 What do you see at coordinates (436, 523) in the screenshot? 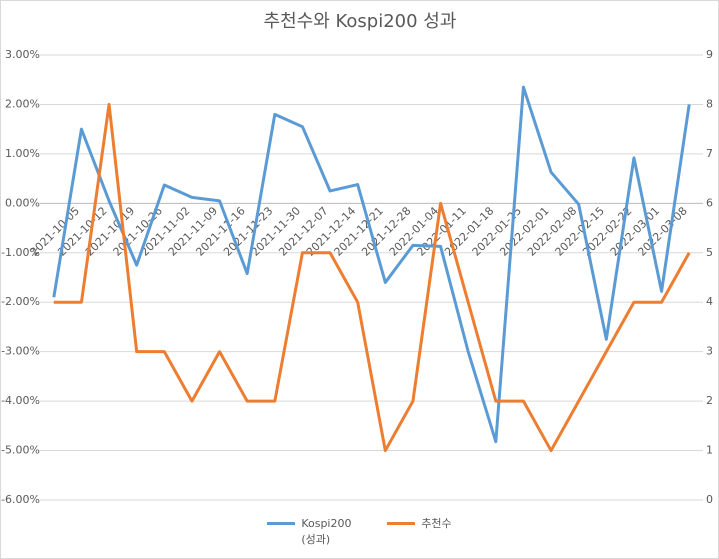
I see `legend-label: 추천수` at bounding box center [436, 523].